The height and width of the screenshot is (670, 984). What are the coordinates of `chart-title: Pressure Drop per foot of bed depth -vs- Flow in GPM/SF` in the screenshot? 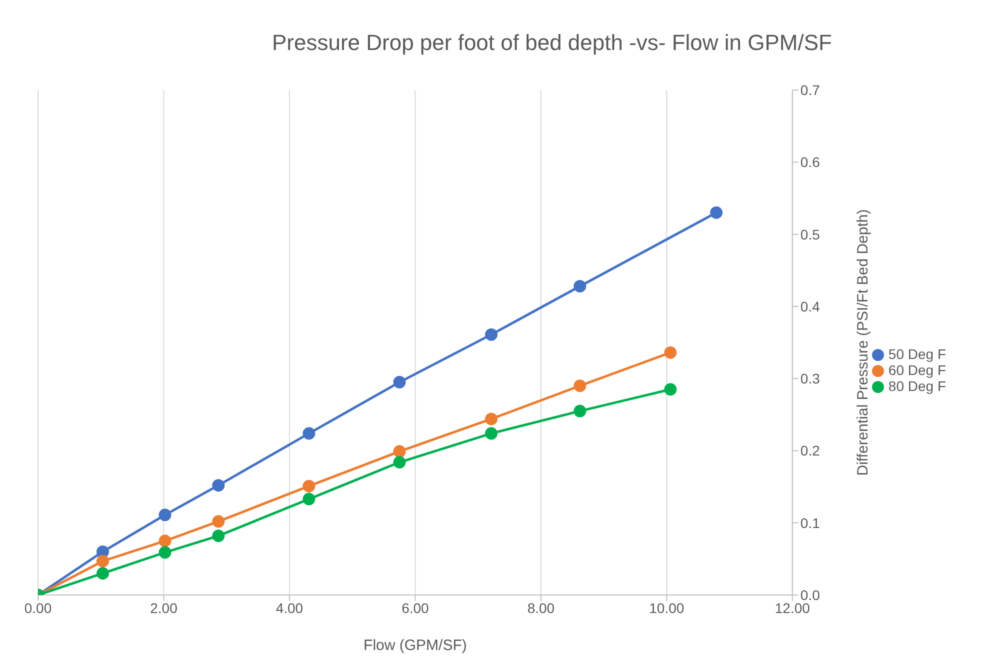 It's located at (551, 43).